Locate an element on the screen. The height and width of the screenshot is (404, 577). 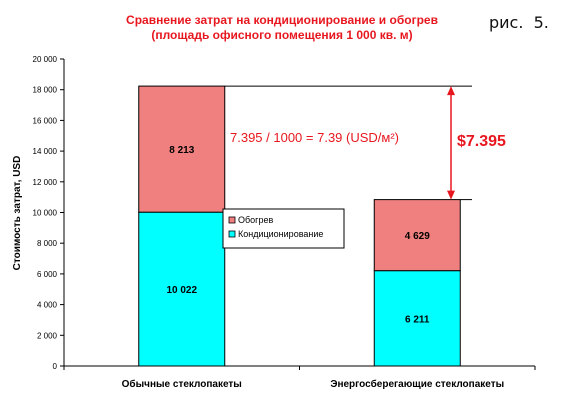
category-label: Обычные стеклопакеты is located at coordinates (182, 384).